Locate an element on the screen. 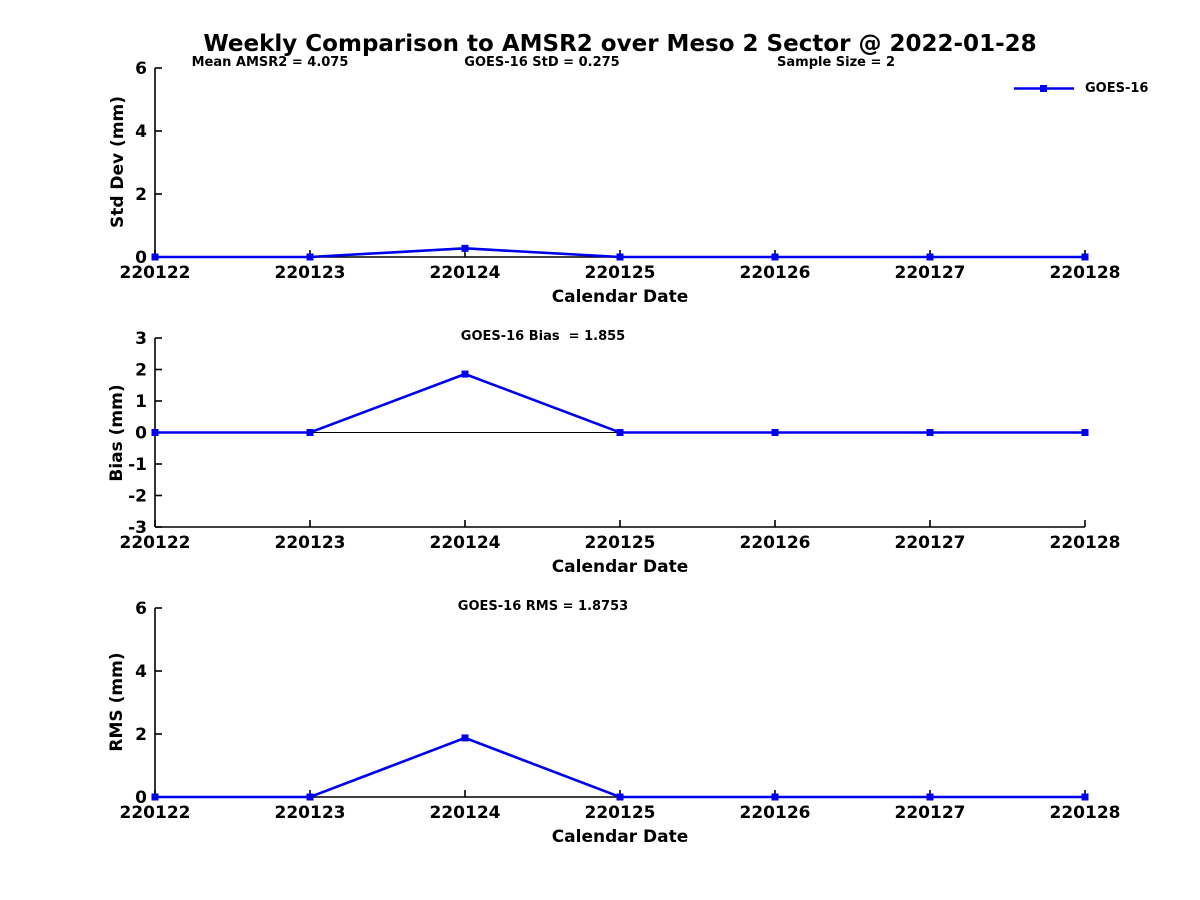 This screenshot has width=1200, height=900. x-axis-label-rms: Calendar Date is located at coordinates (620, 837).